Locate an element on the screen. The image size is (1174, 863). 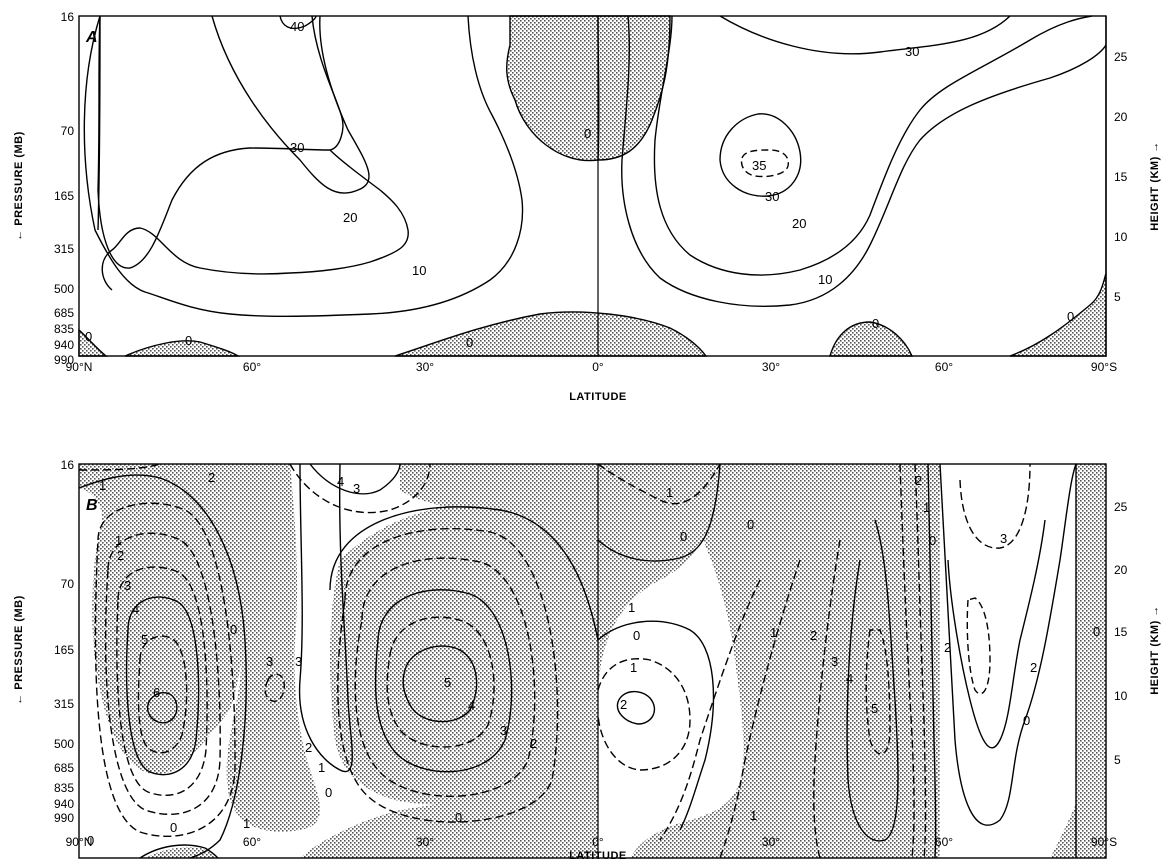
label-b-6-nh: 6 is located at coordinates (156, 692).